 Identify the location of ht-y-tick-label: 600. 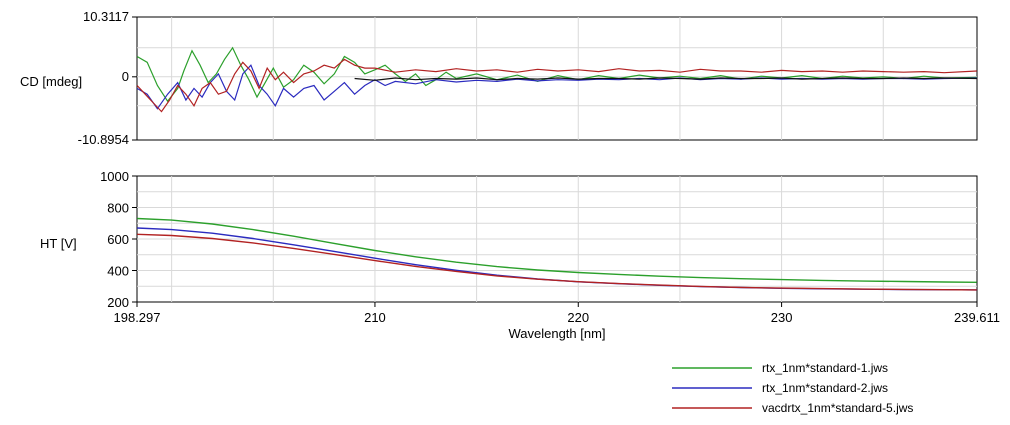
(118, 239).